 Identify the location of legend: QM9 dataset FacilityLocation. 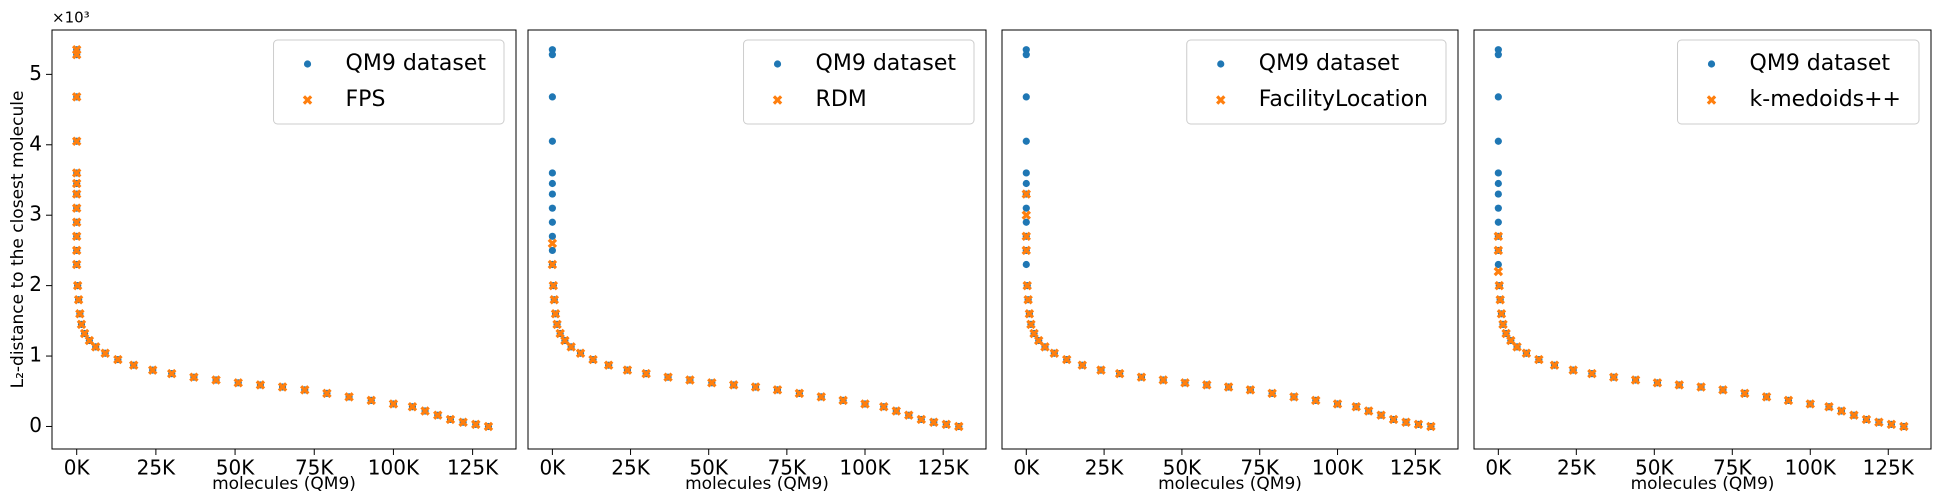
(1316, 82).